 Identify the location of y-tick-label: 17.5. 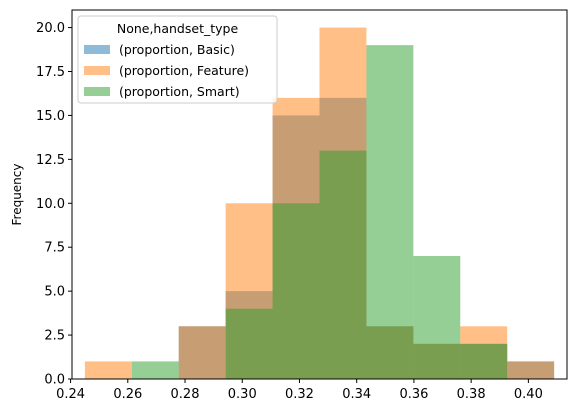
(50, 72).